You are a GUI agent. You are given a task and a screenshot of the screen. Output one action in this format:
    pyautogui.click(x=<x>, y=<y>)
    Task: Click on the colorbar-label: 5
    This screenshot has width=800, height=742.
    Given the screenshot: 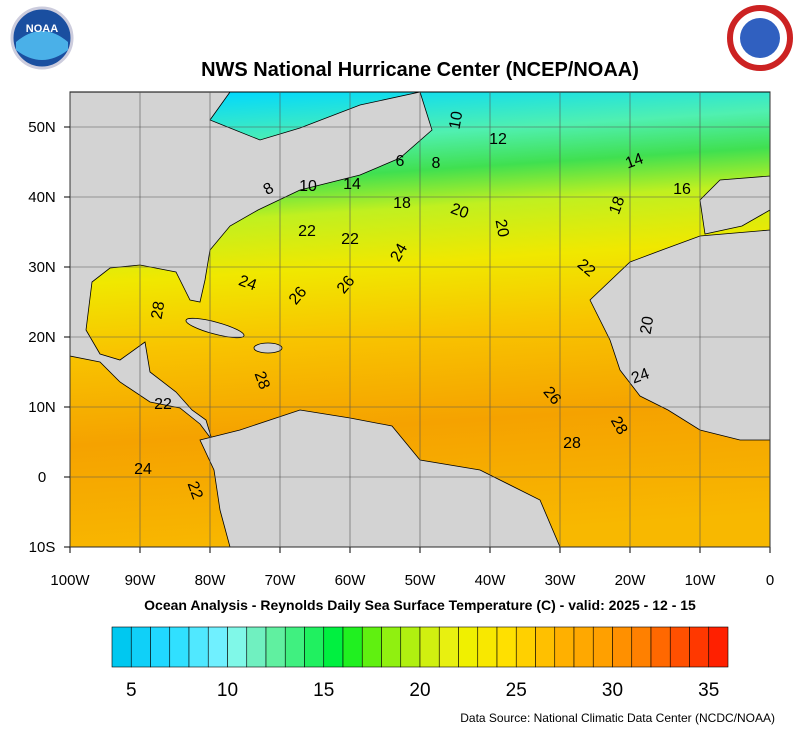 What is the action you would take?
    pyautogui.click(x=131, y=690)
    